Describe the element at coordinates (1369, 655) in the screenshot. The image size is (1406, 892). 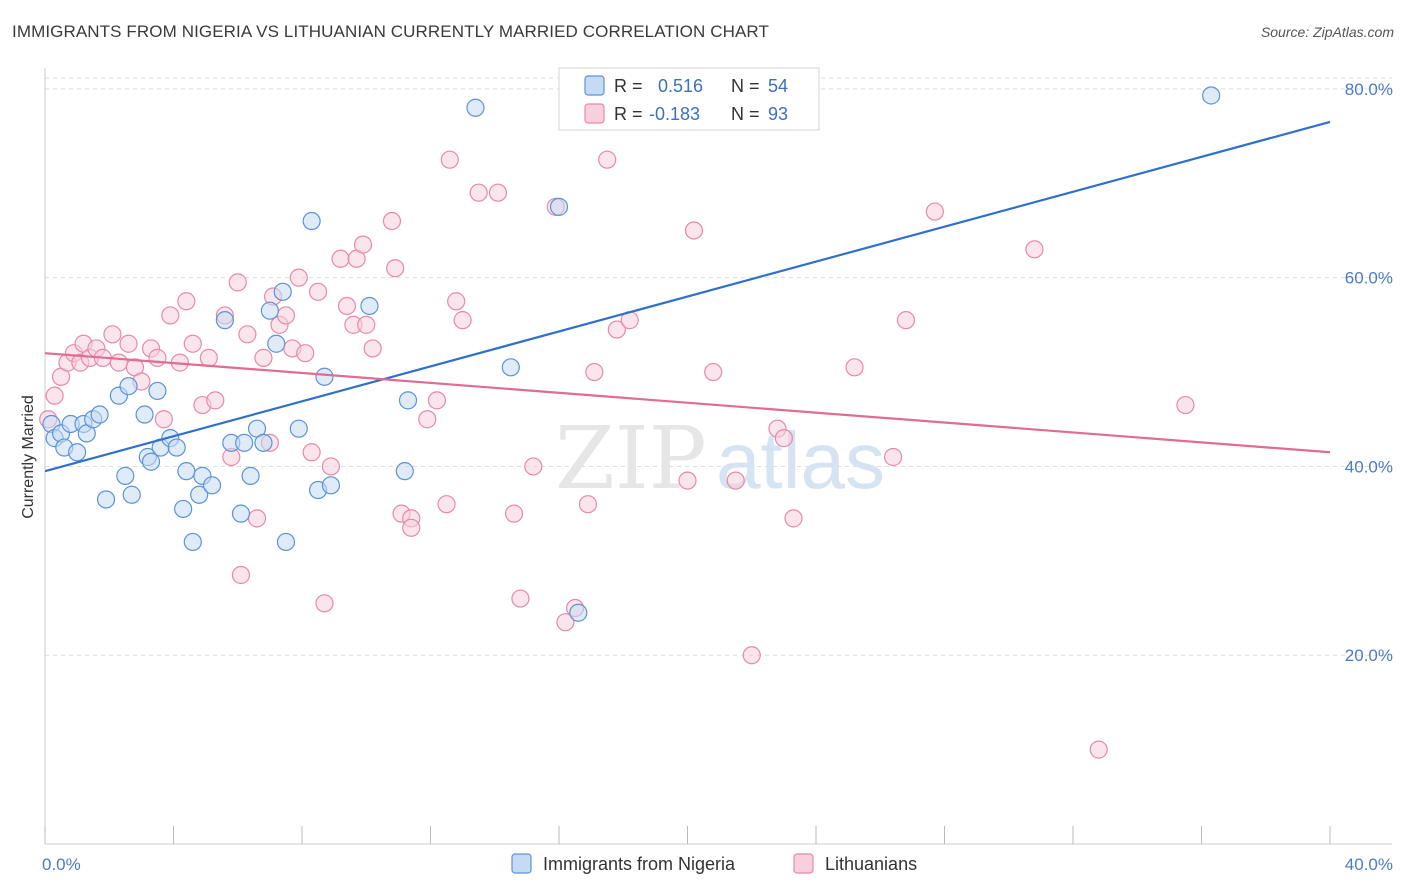
I see `y-tick-label: 20.0%` at that location.